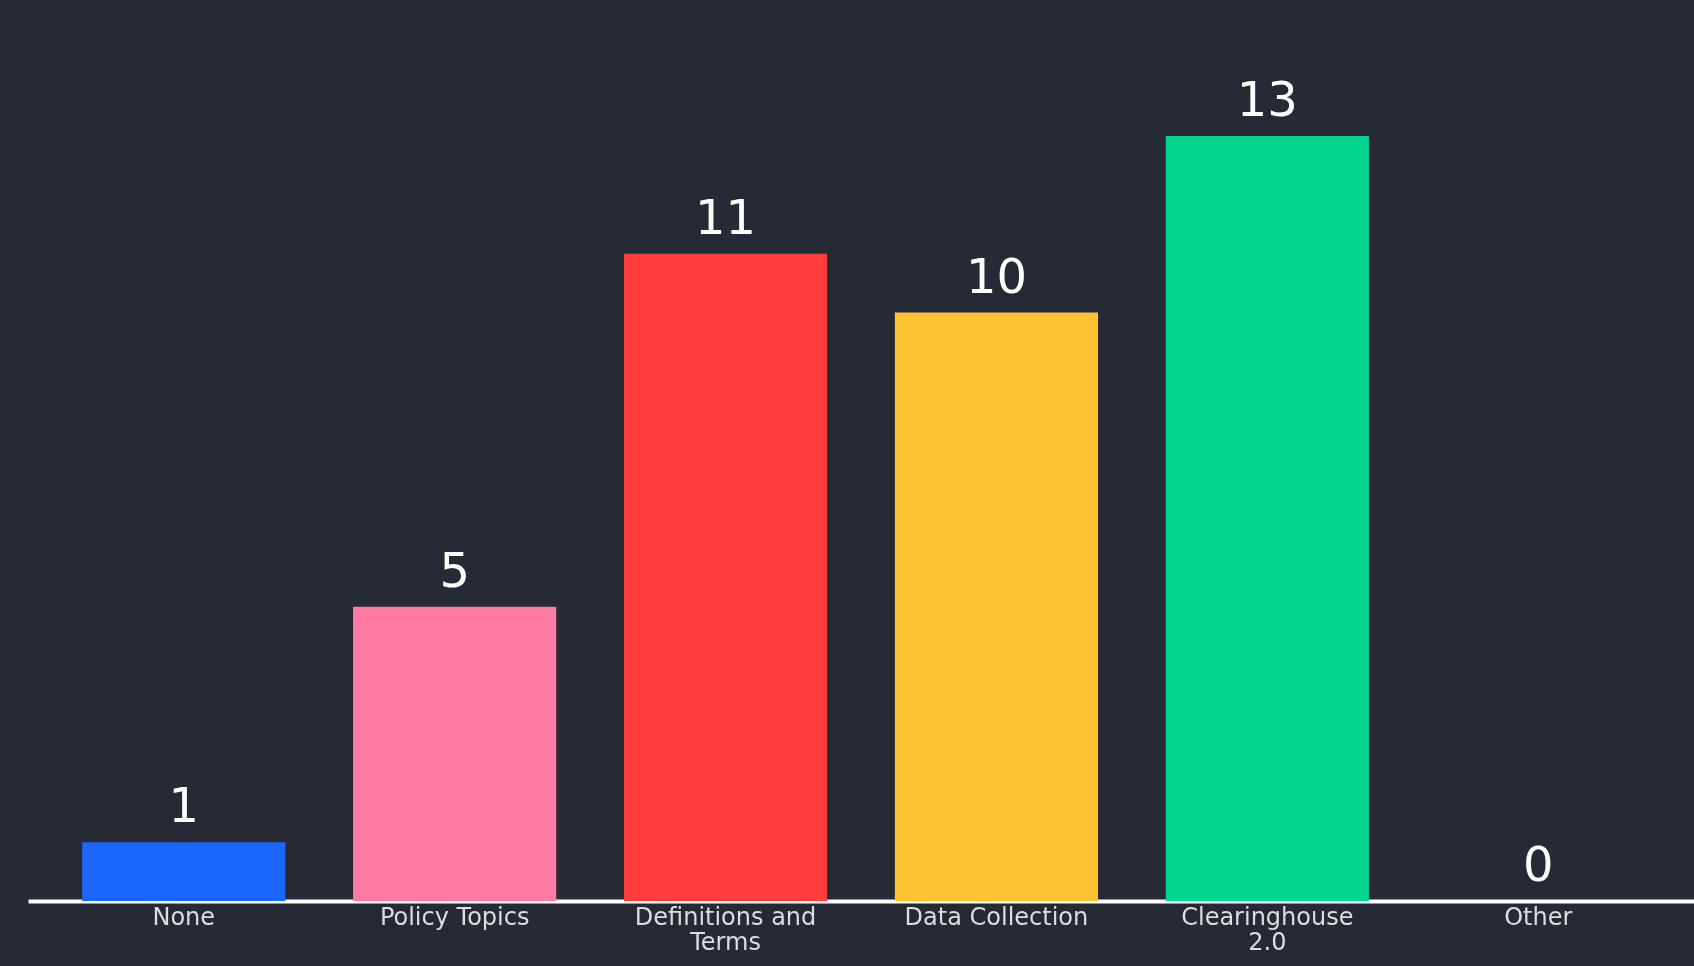  What do you see at coordinates (1267, 99) in the screenshot?
I see `data-label: 13` at bounding box center [1267, 99].